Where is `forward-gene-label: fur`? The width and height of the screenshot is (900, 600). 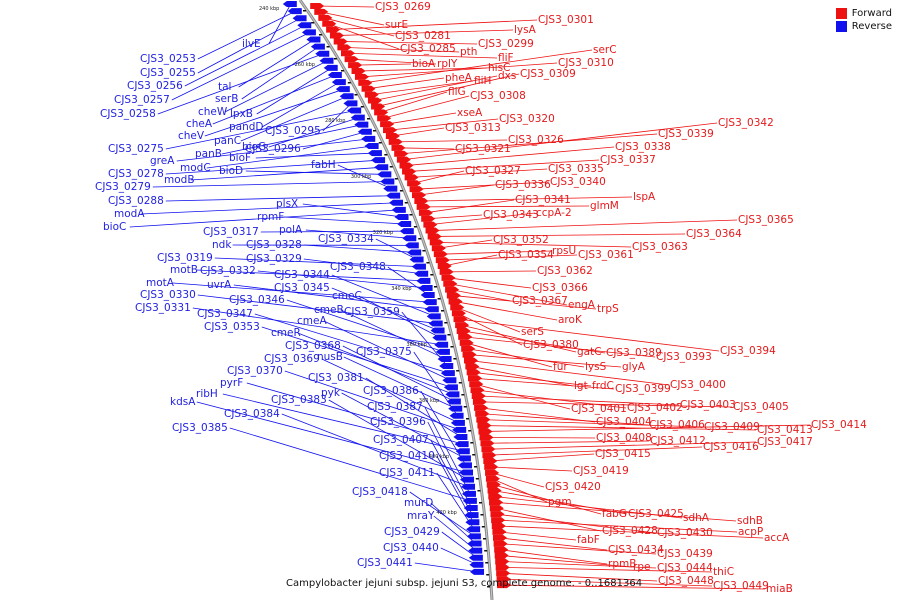
forward-gene-label: fur is located at coordinates (560, 367).